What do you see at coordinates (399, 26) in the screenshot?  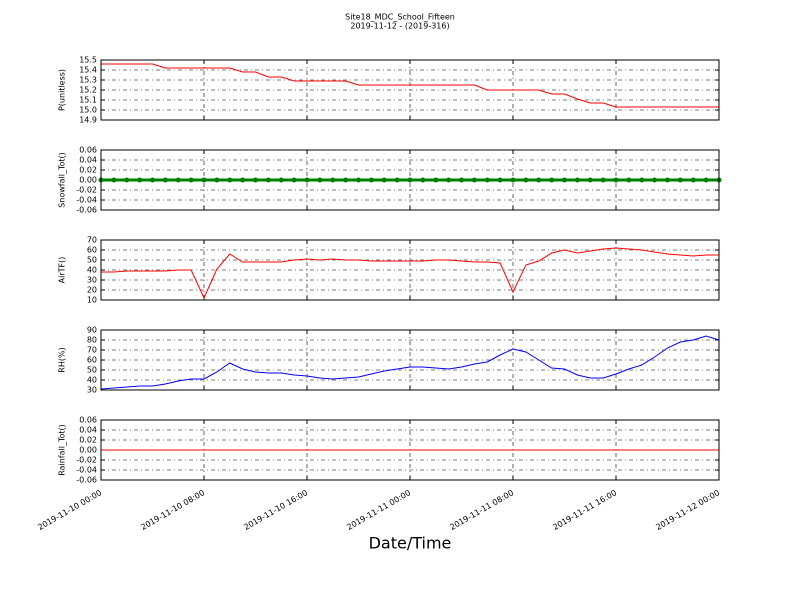 I see `chart-subtitle: 2019-11-12 - (2019-316)` at bounding box center [399, 26].